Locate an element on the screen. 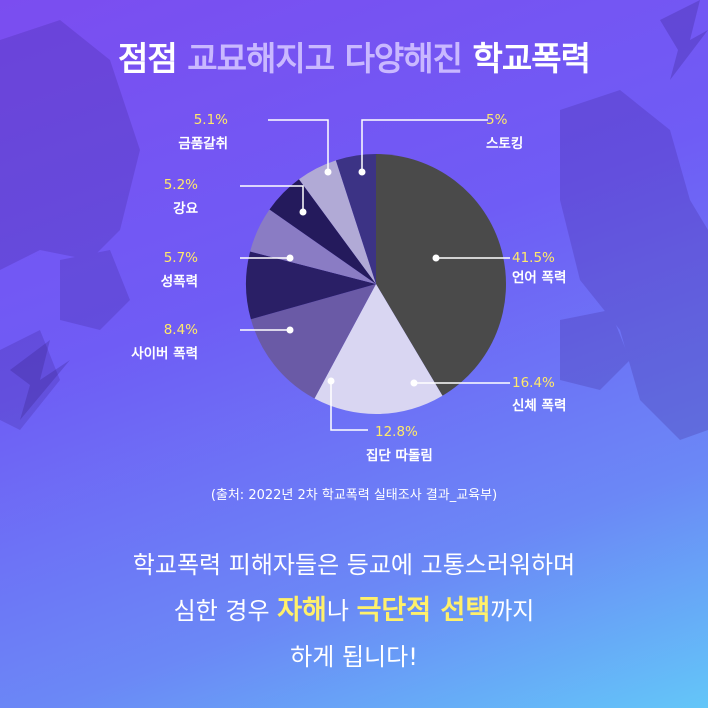 The width and height of the screenshot is (708, 708). leader-dot-coercion is located at coordinates (303, 212).